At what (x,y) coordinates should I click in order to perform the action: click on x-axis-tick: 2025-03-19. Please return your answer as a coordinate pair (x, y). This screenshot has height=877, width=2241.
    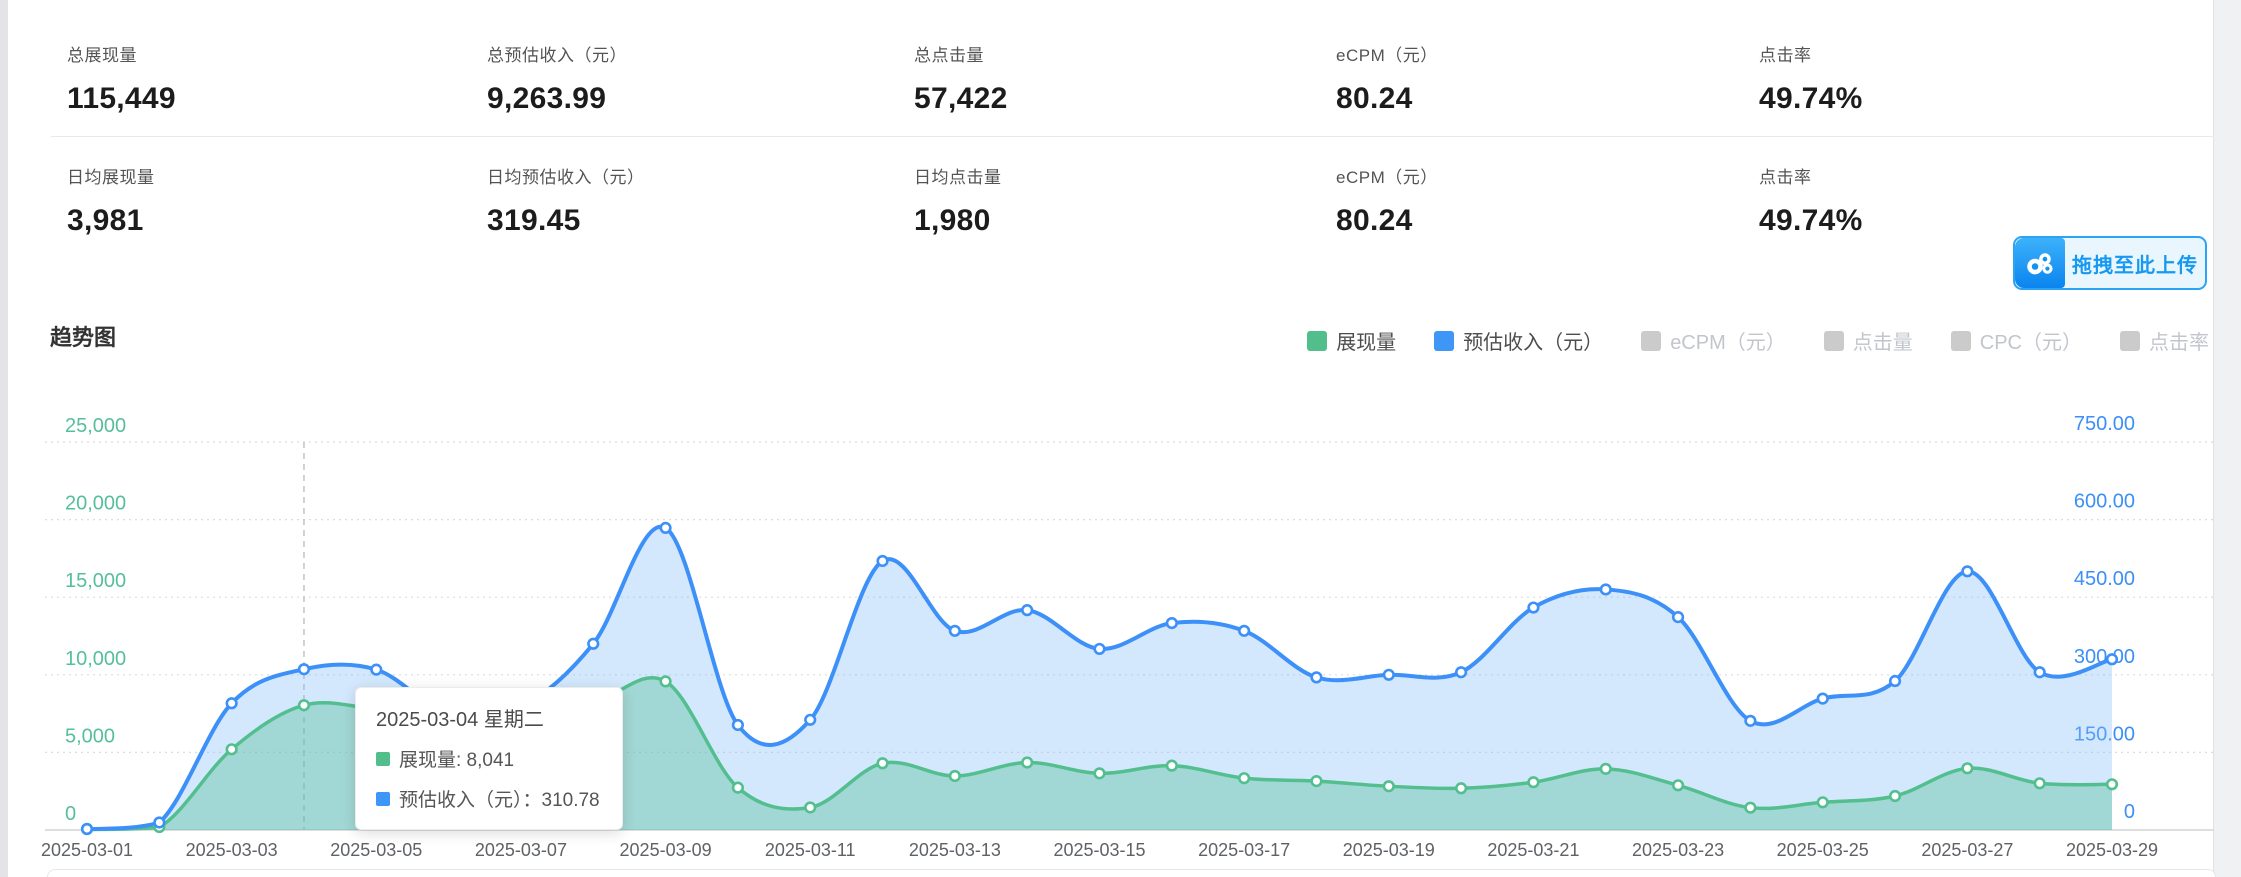
    Looking at the image, I should click on (1389, 850).